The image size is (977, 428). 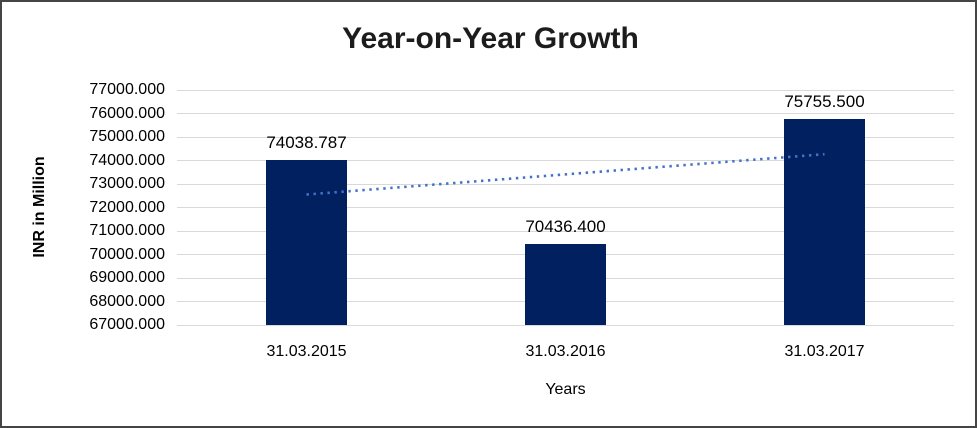 What do you see at coordinates (127, 183) in the screenshot?
I see `y-tick-label: 73000.000` at bounding box center [127, 183].